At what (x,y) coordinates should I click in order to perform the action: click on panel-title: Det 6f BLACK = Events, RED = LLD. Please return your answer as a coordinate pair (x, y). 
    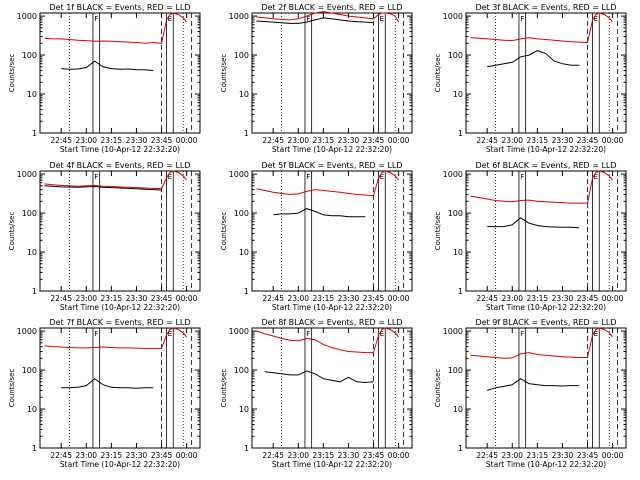
    Looking at the image, I should click on (545, 165).